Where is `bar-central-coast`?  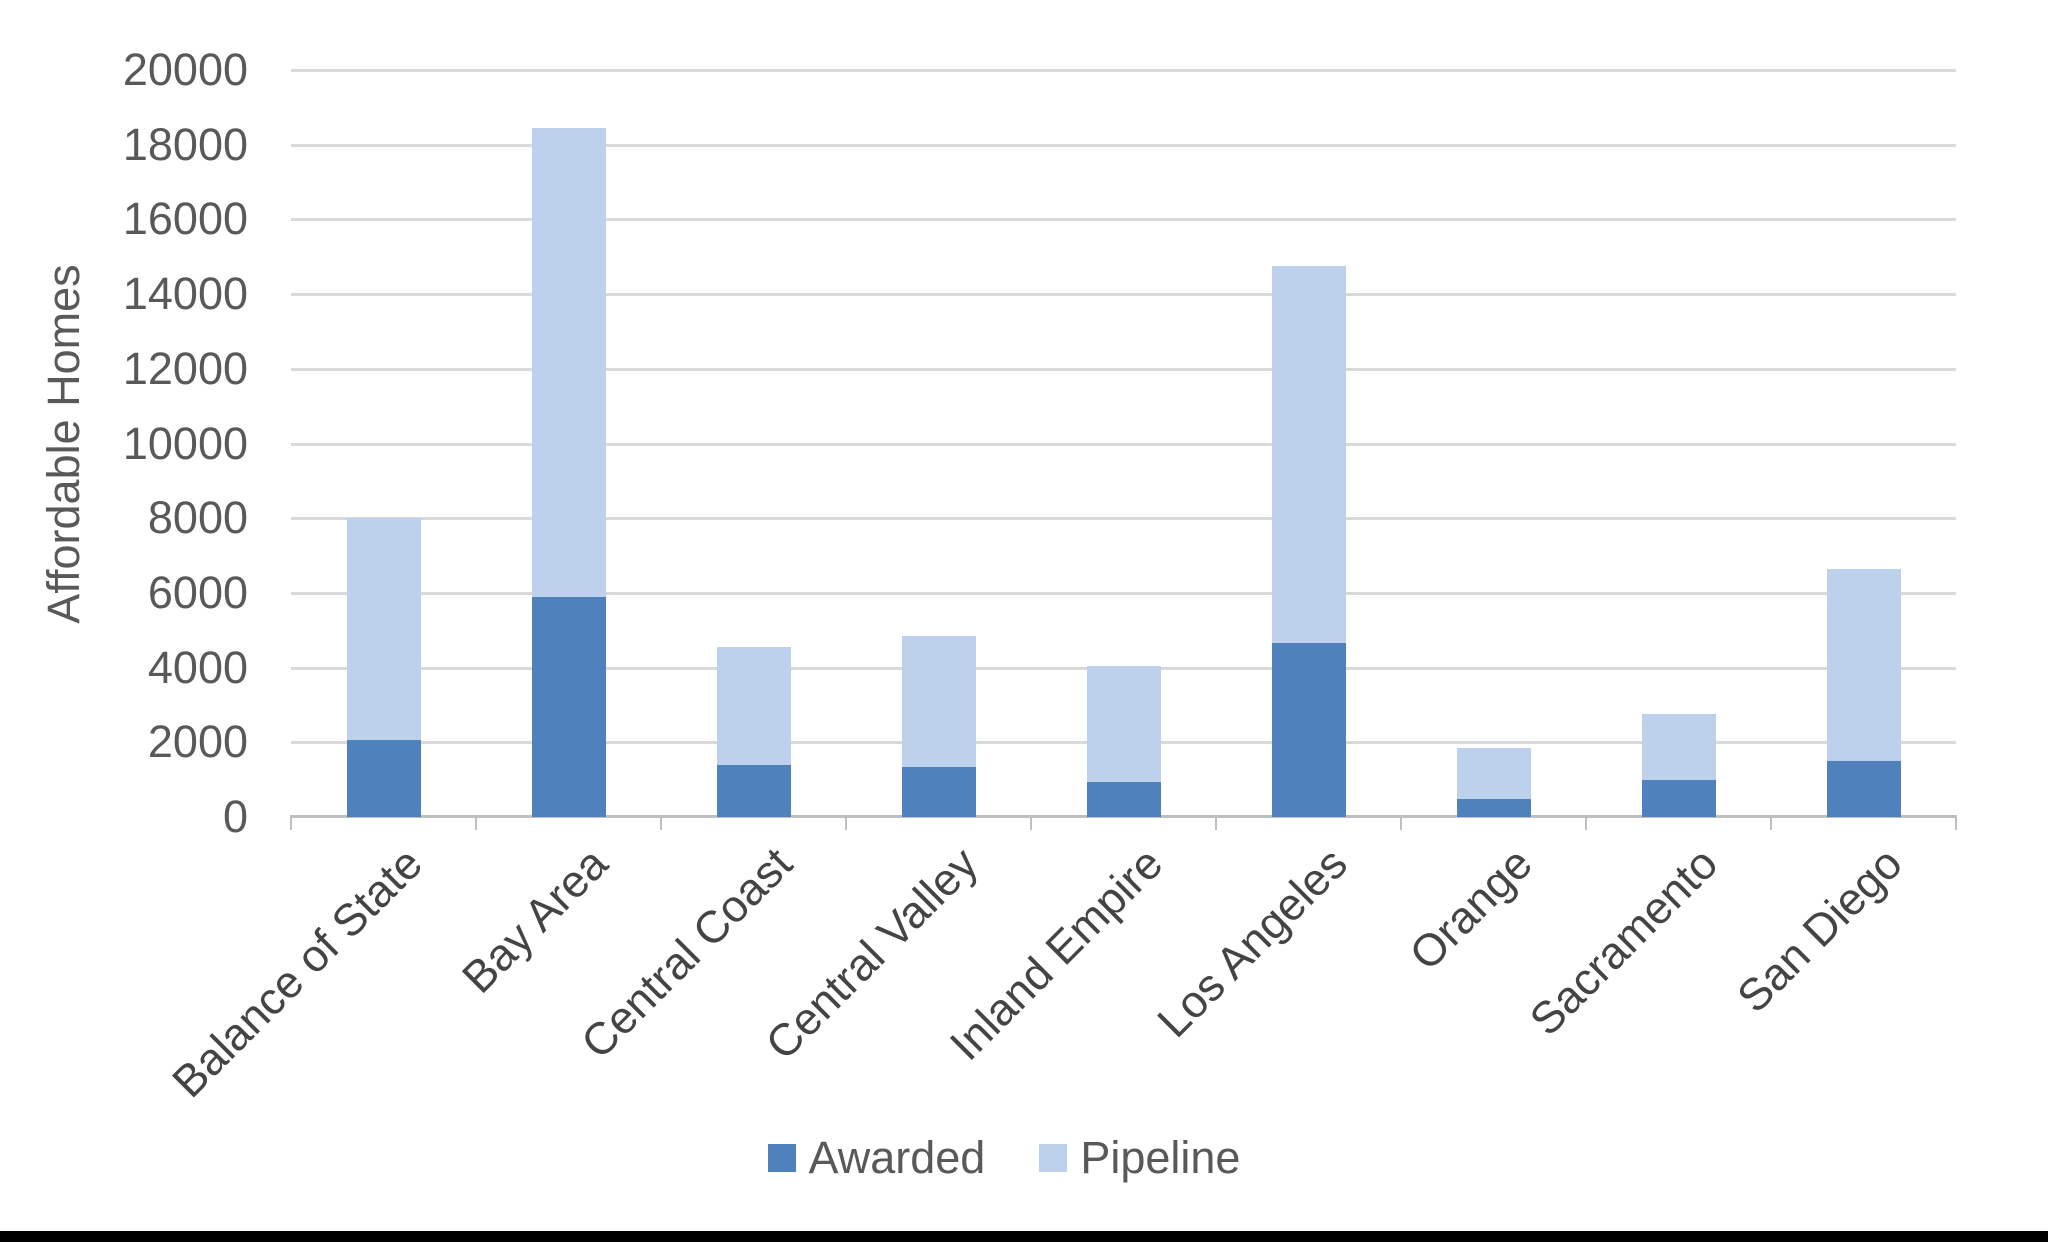
bar-central-coast is located at coordinates (753, 732).